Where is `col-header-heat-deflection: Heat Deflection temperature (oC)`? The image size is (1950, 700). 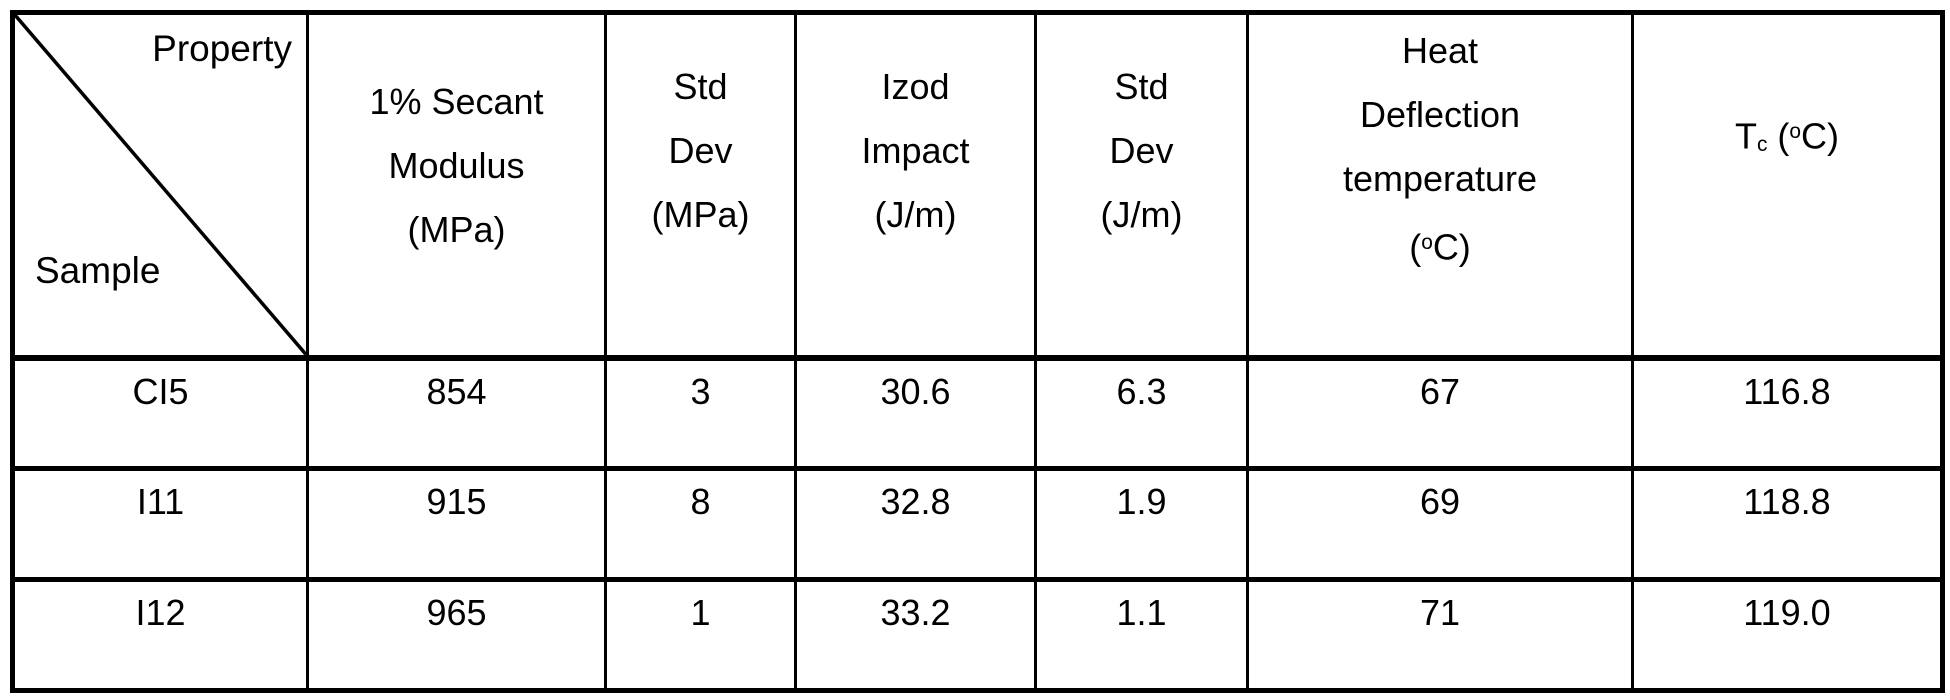 col-header-heat-deflection: Heat Deflection temperature (oC) is located at coordinates (1440, 186).